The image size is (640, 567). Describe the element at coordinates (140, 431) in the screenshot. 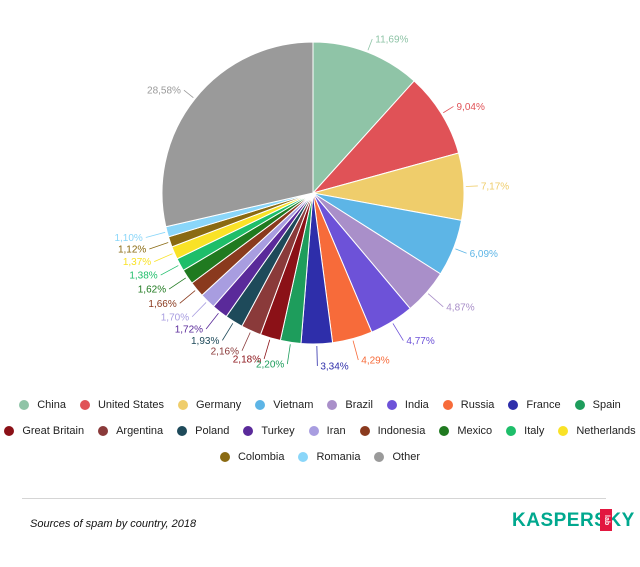

I see `legend-label: Argentina` at that location.